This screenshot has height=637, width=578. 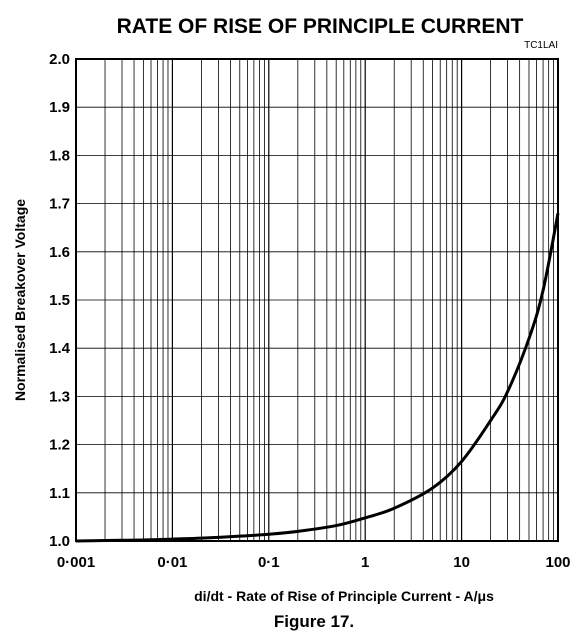 I want to click on x-tick-label: 0·001, so click(x=76, y=562).